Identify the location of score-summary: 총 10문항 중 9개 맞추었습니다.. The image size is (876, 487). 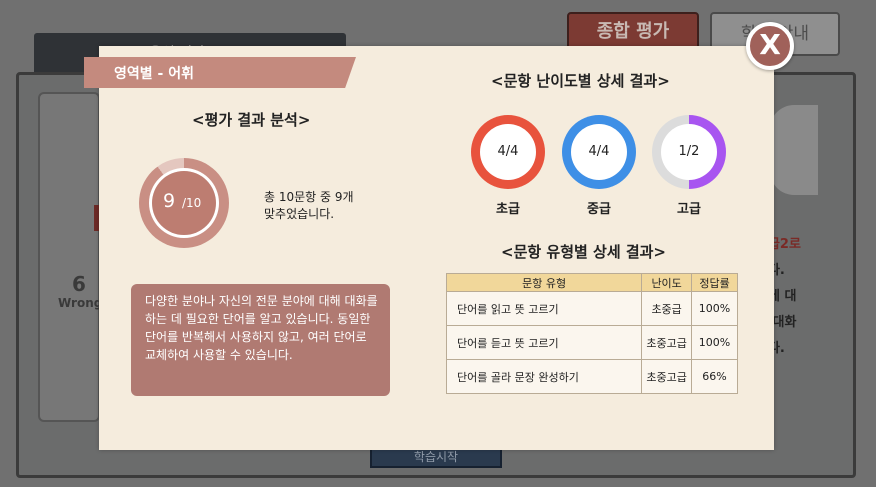
(309, 206).